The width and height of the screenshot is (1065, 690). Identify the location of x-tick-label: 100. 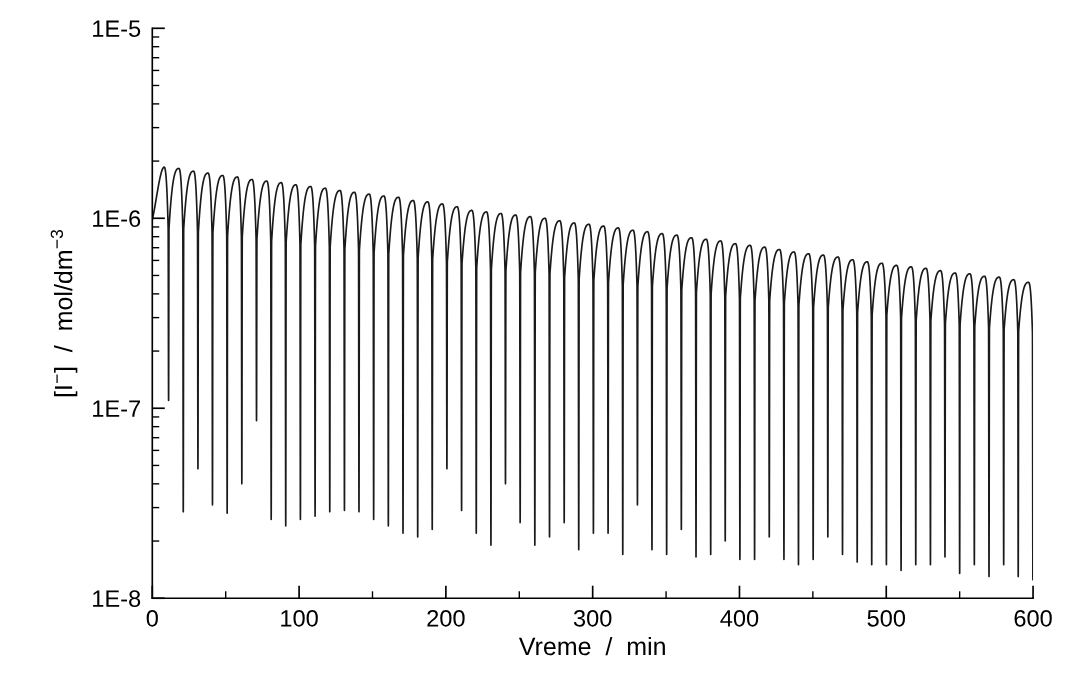
(299, 618).